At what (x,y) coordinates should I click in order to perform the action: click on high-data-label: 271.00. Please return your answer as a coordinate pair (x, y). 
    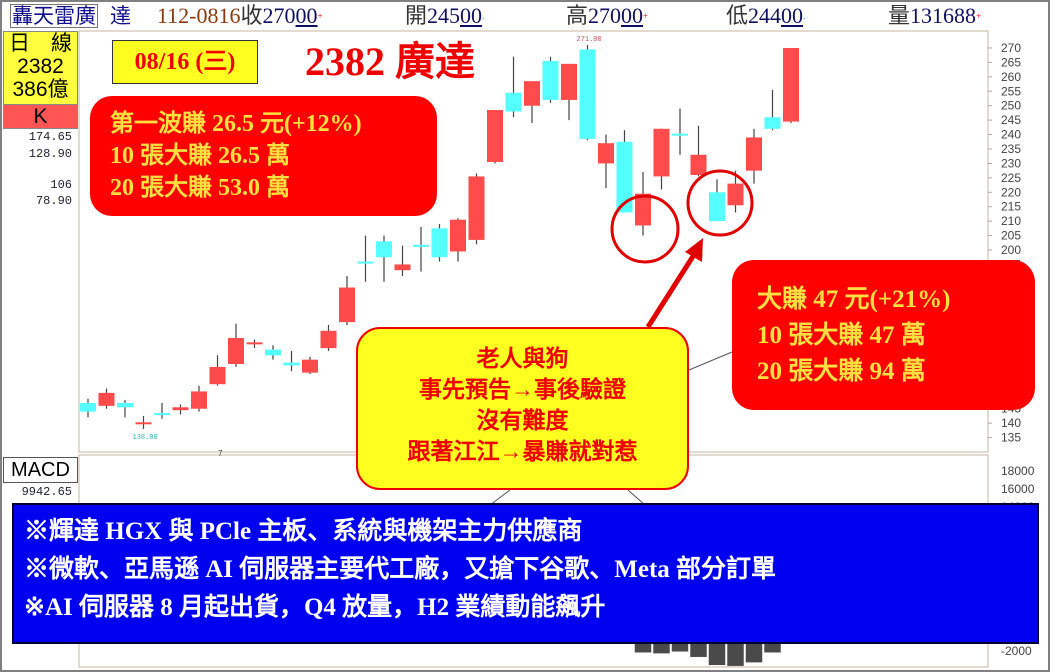
    Looking at the image, I should click on (589, 40).